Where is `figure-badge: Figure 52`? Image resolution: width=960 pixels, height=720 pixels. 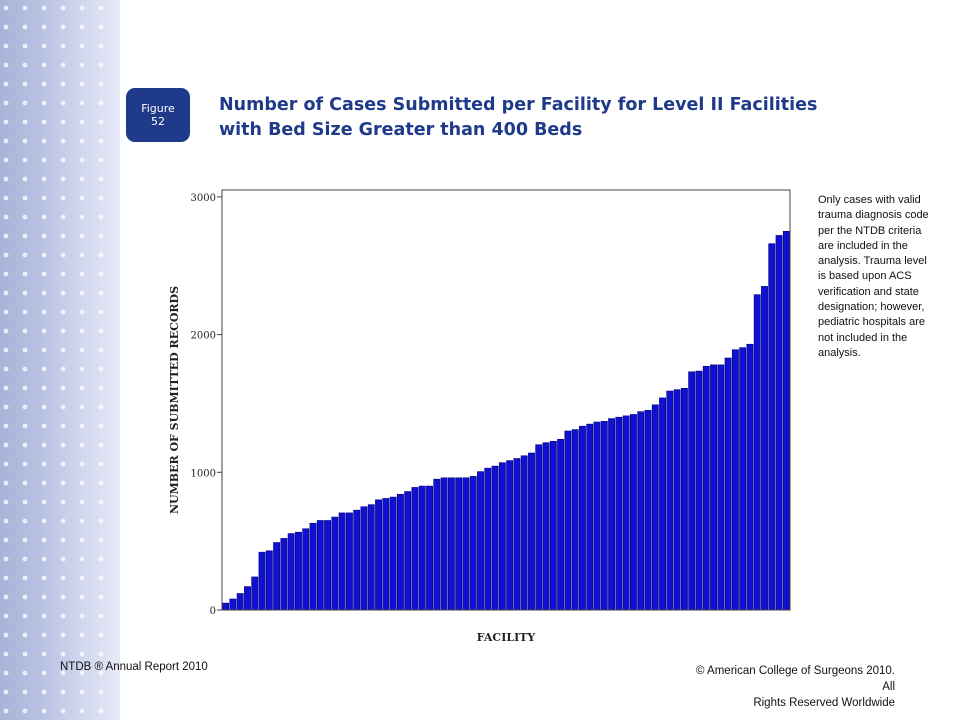
figure-badge: Figure 52 is located at coordinates (158, 115).